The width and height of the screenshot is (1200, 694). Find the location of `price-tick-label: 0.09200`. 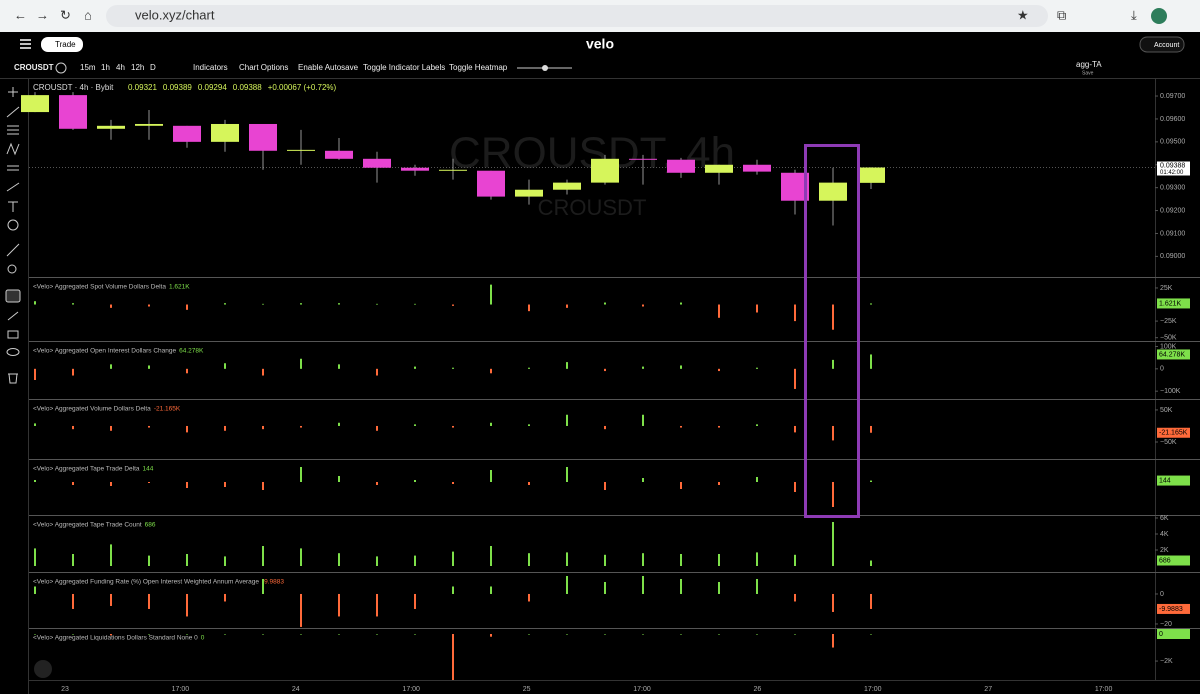

price-tick-label: 0.09200 is located at coordinates (1172, 210).